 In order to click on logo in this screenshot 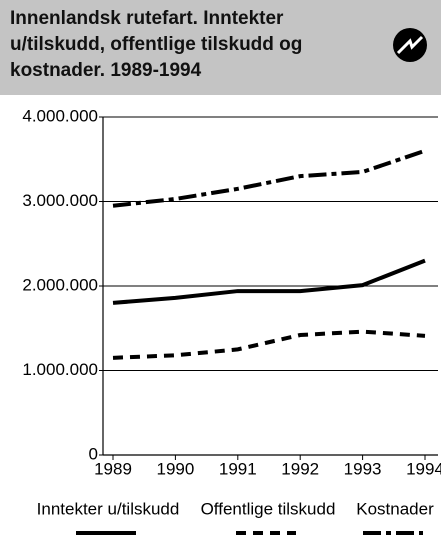, I will do `click(410, 45)`.